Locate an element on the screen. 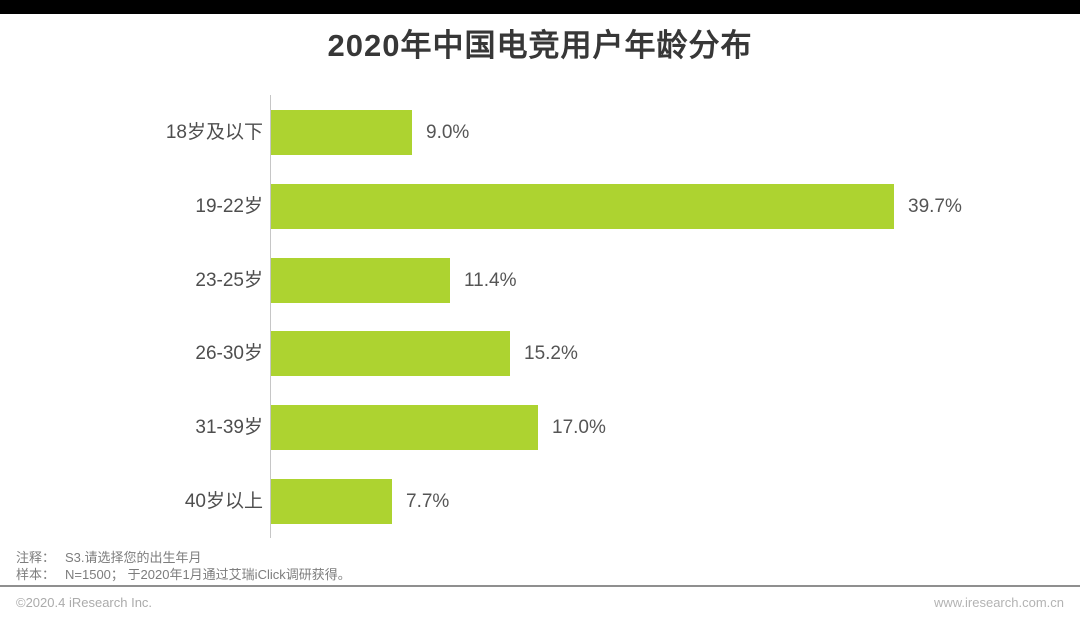  value-label: 9.0% is located at coordinates (448, 132).